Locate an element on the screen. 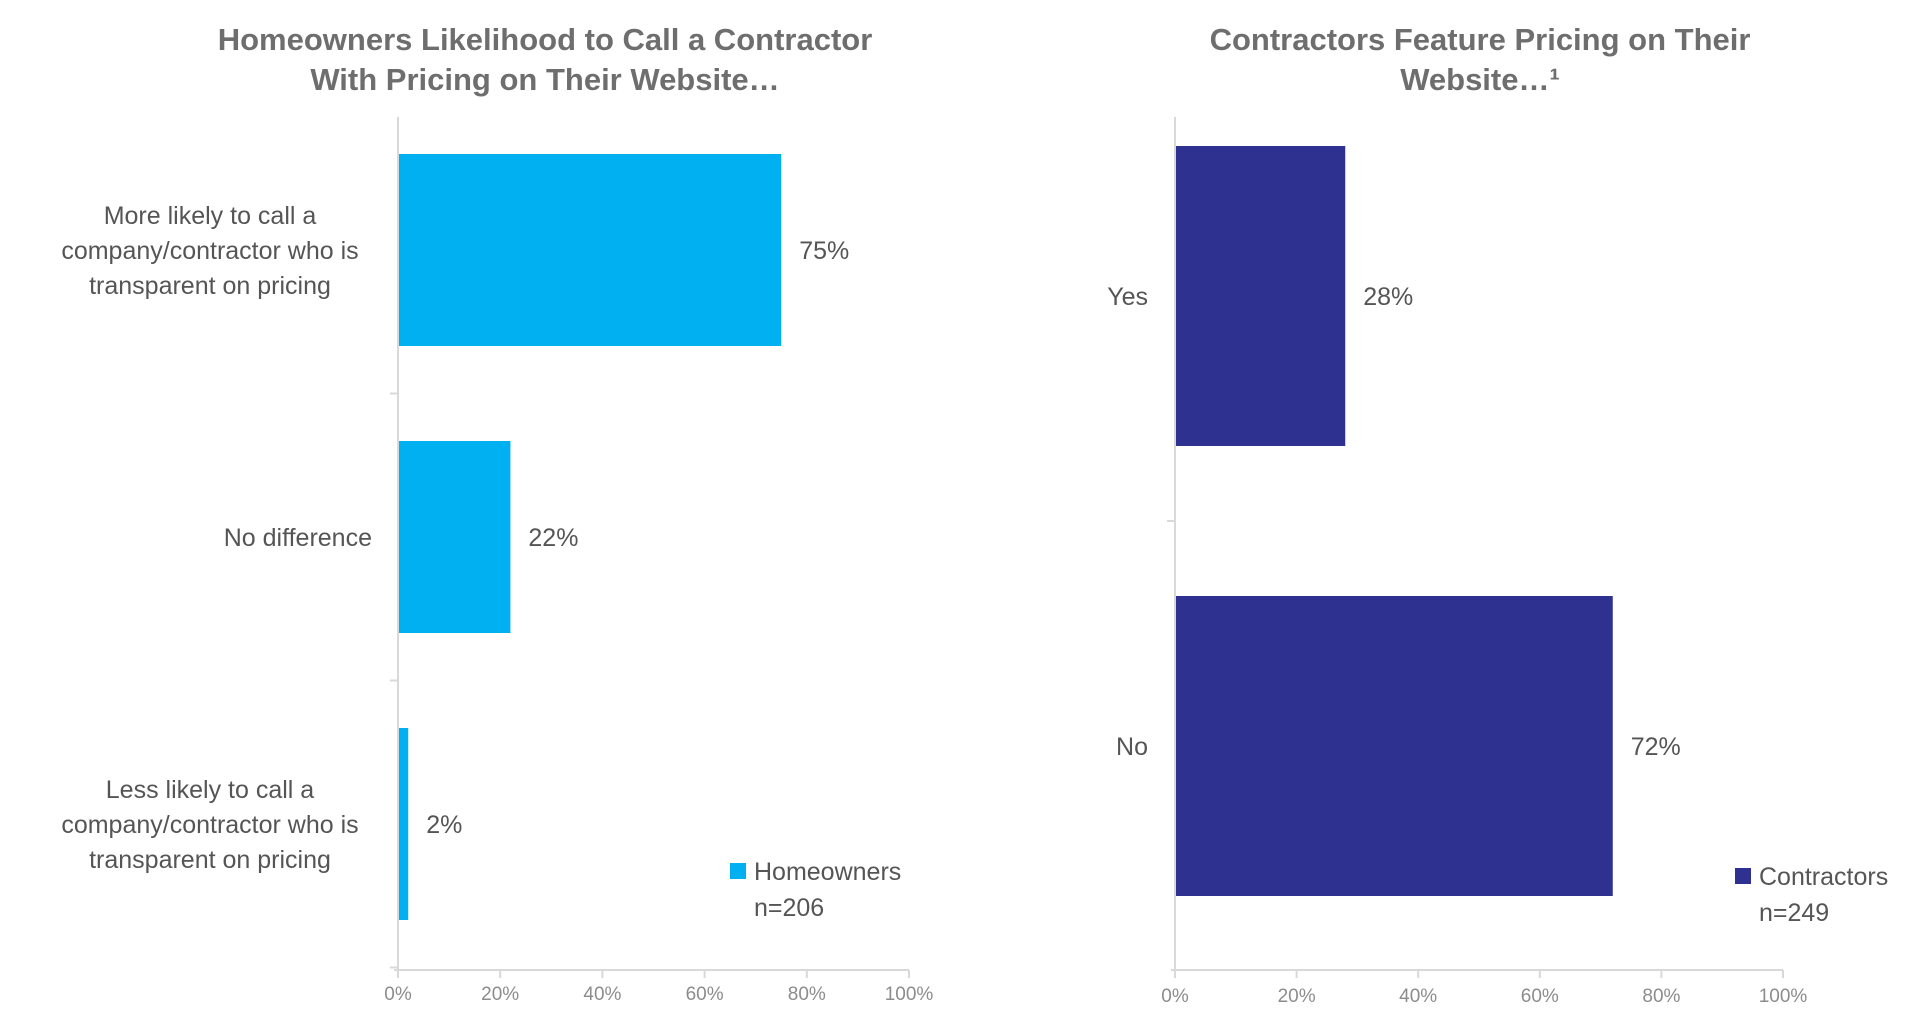 The width and height of the screenshot is (1920, 1015). chart-1-category-label: No difference is located at coordinates (298, 538).